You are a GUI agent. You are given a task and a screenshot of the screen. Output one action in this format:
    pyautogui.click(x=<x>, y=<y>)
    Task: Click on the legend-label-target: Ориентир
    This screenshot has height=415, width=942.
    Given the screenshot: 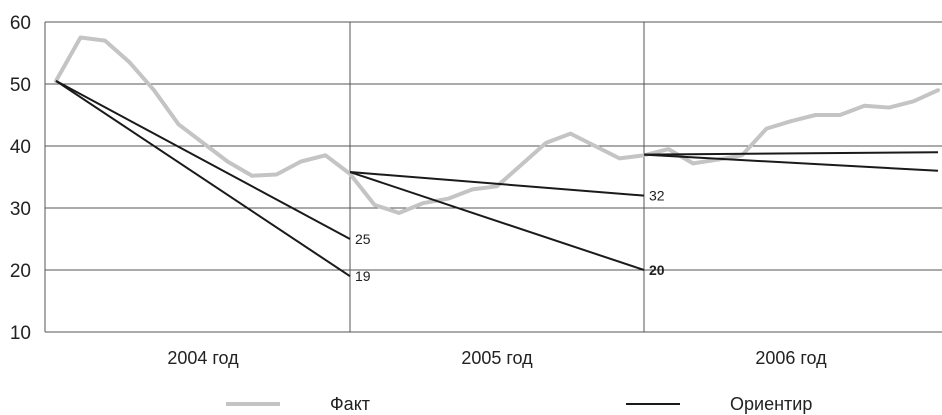 What is the action you would take?
    pyautogui.click(x=771, y=403)
    